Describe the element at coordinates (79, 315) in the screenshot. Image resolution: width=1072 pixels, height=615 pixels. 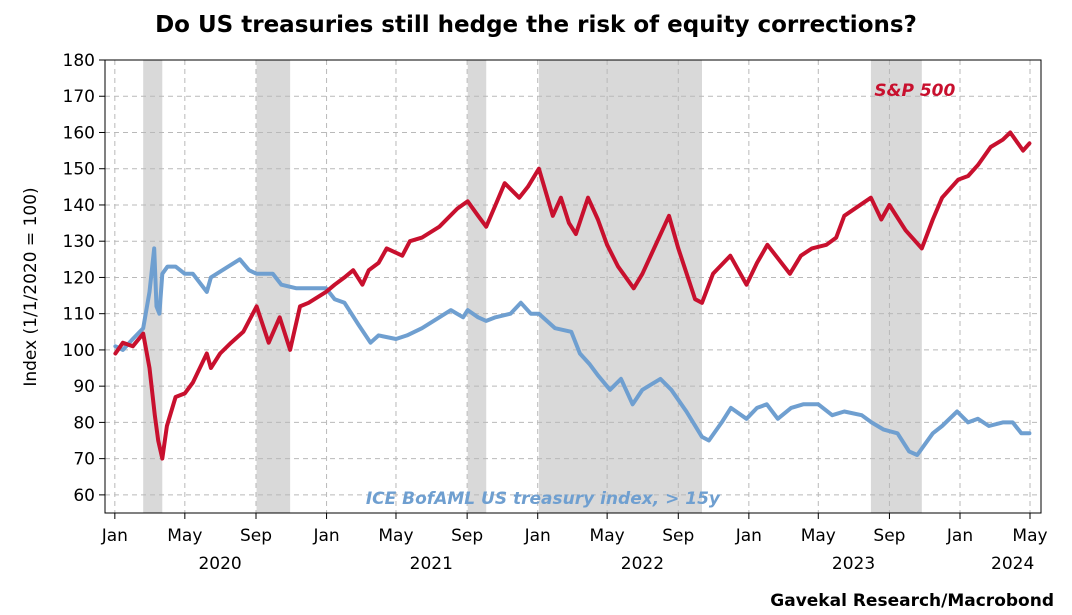
I see `y-tick-label: 110` at that location.